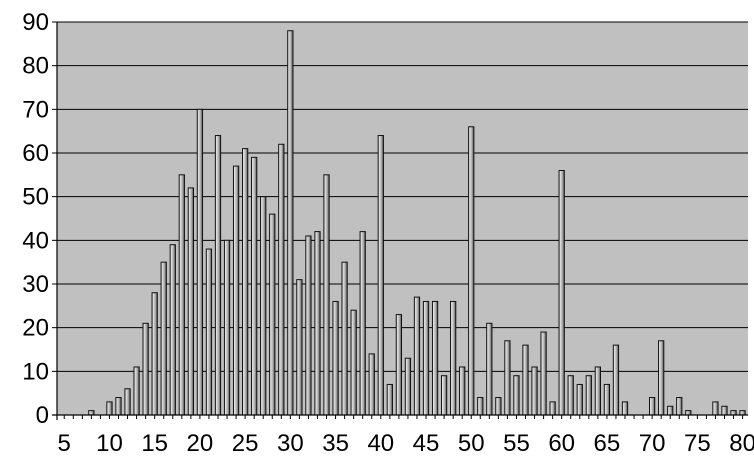 Image resolution: width=754 pixels, height=460 pixels. I want to click on y-tick-label: 0, so click(42, 415).